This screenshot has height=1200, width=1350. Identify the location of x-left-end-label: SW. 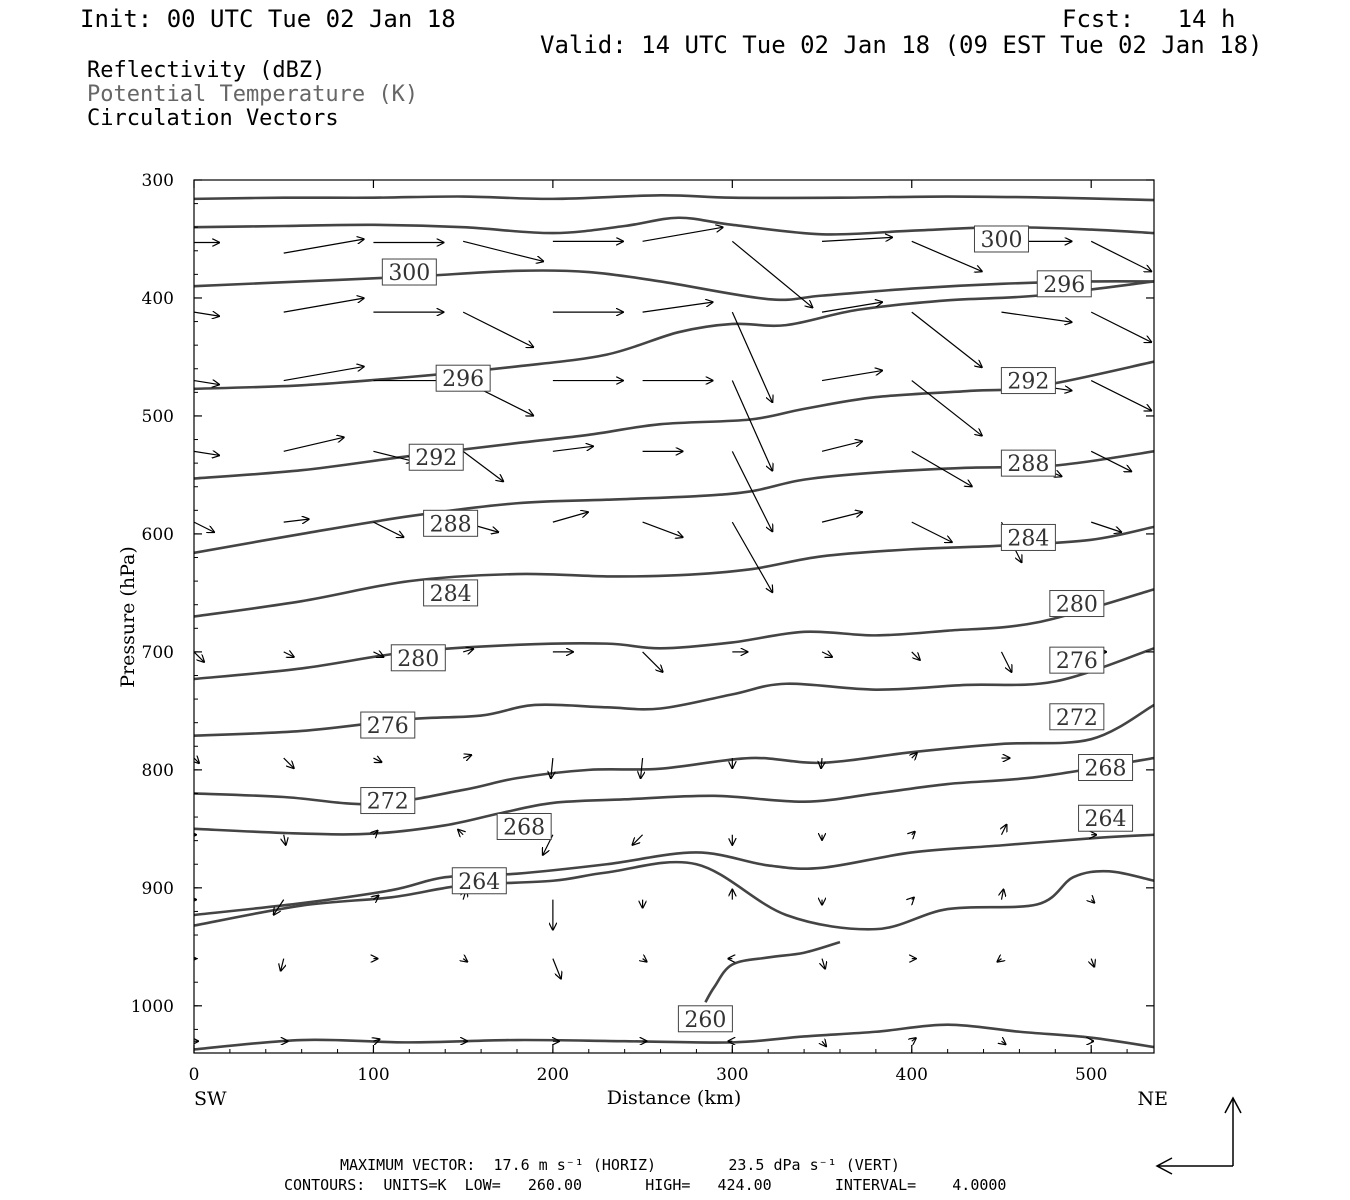
(210, 1099).